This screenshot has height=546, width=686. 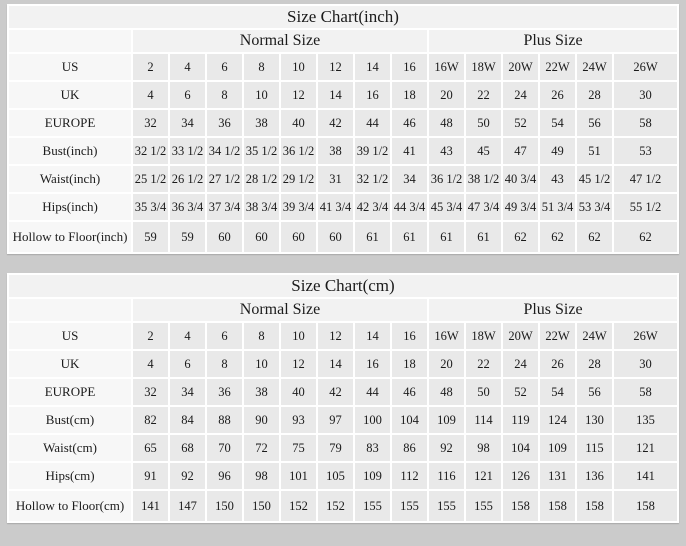 What do you see at coordinates (224, 420) in the screenshot?
I see `table-cell: 88` at bounding box center [224, 420].